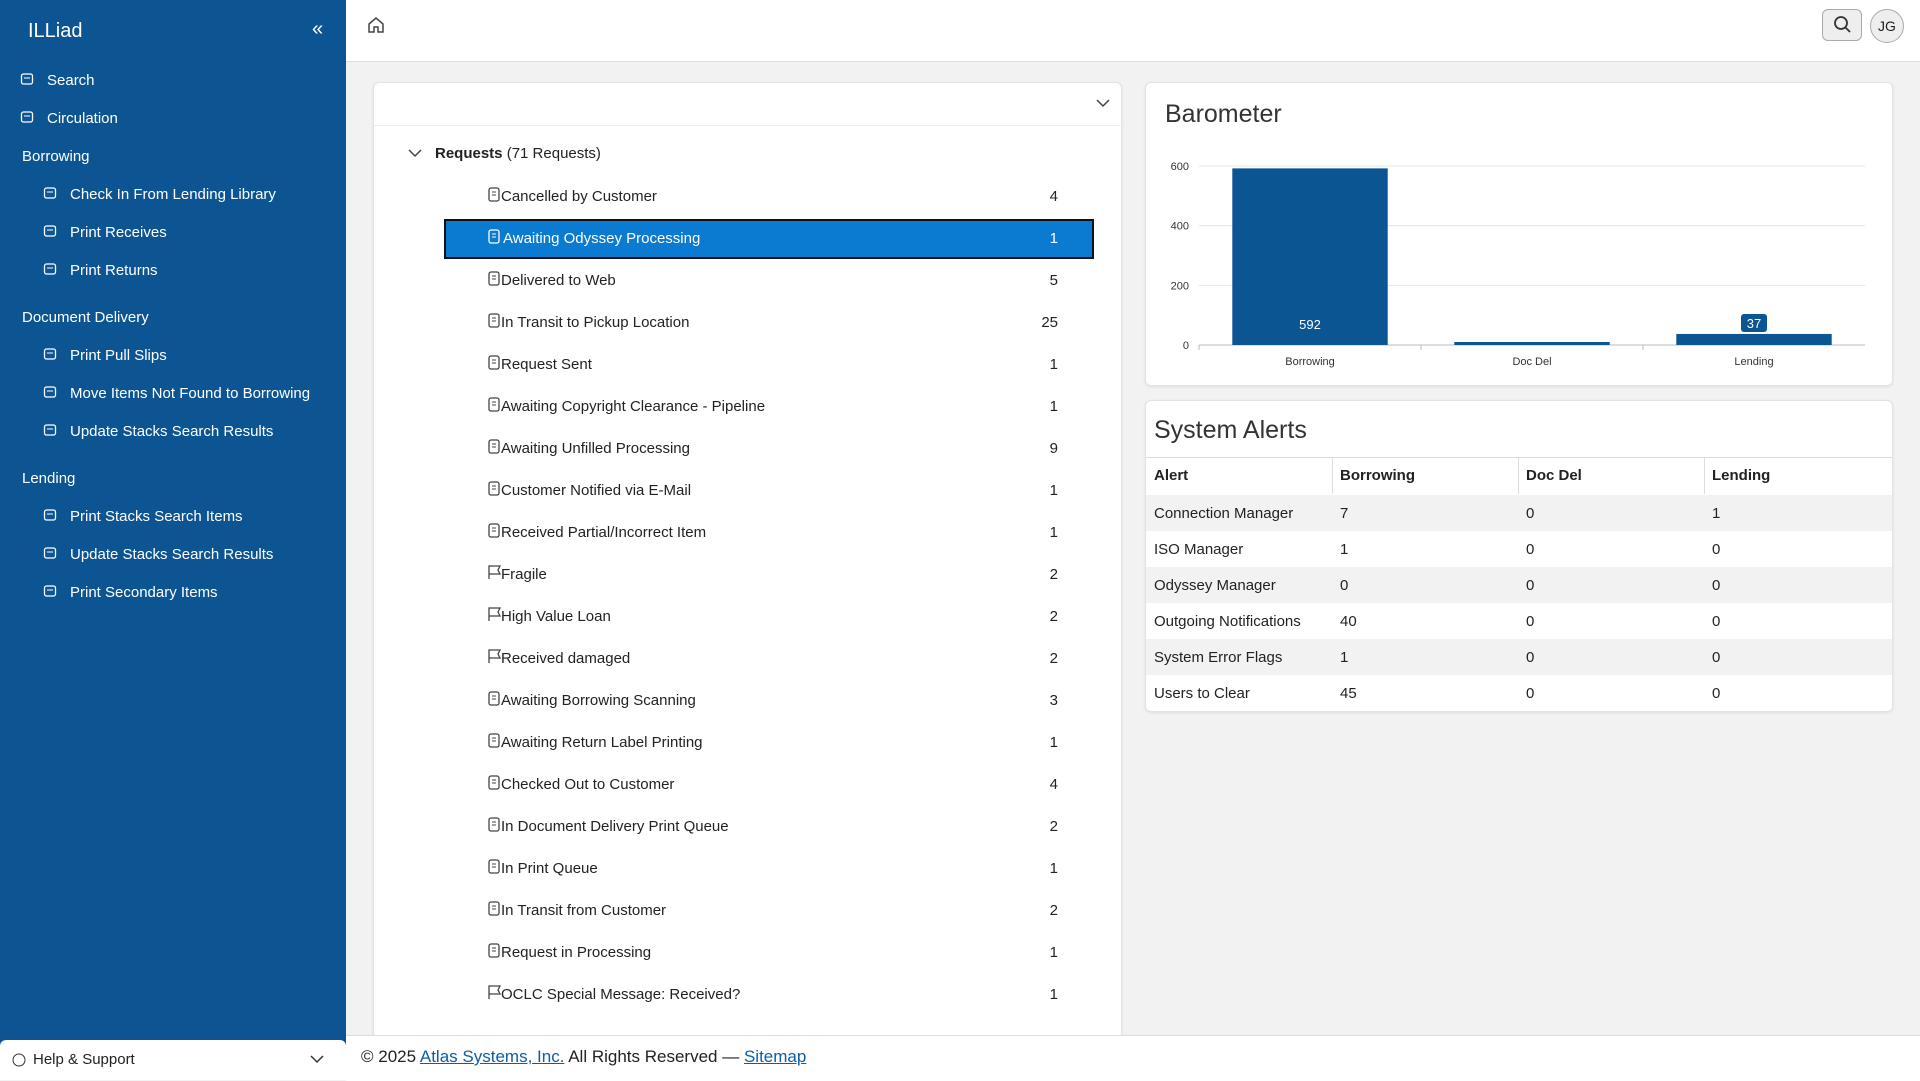  What do you see at coordinates (114, 270) in the screenshot?
I see `nav-link: Print Returns` at bounding box center [114, 270].